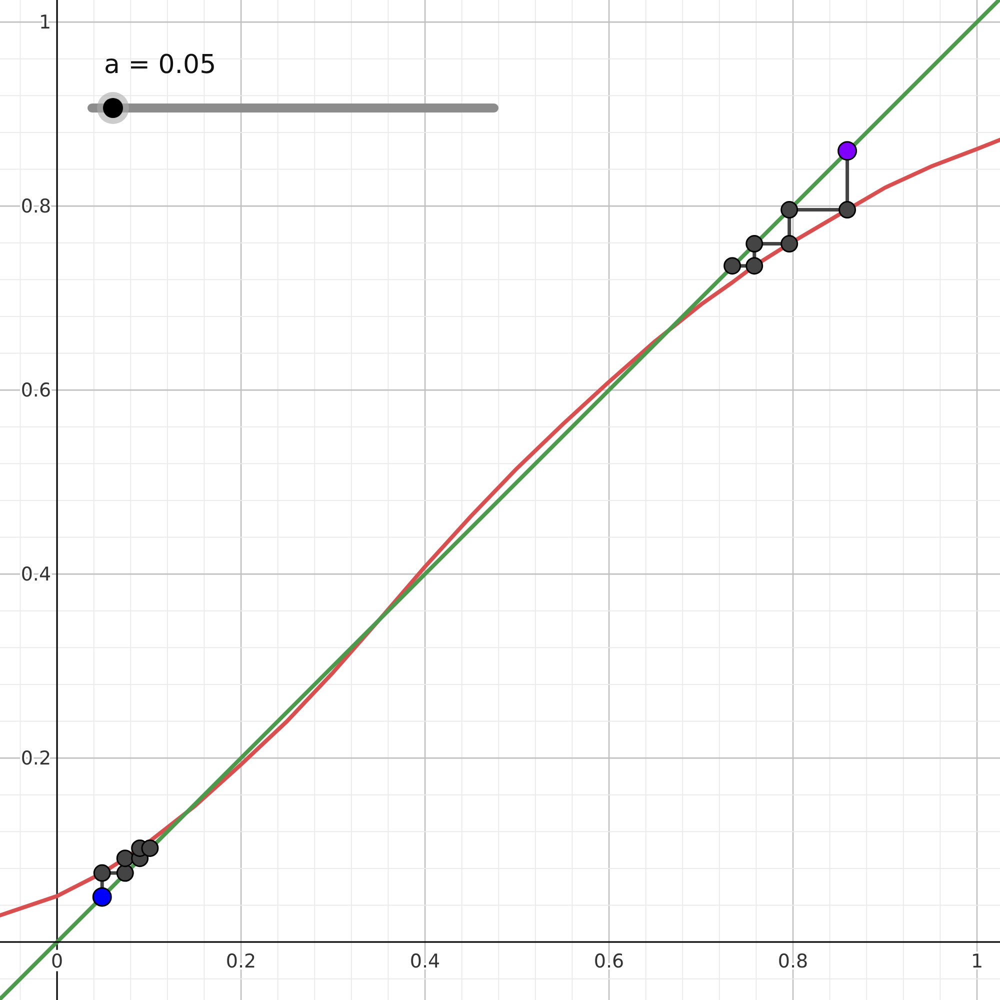 This screenshot has width=1000, height=1000. What do you see at coordinates (793, 961) in the screenshot?
I see `x-tick-label: 0.8` at bounding box center [793, 961].